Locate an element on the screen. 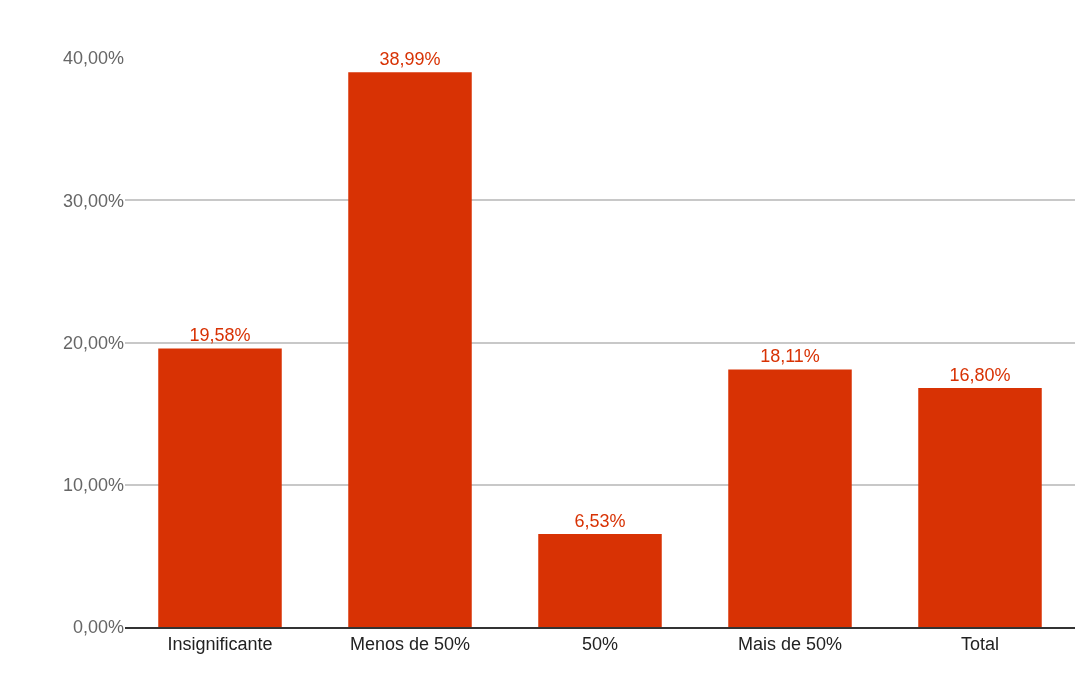  data-label: 6,53% is located at coordinates (600, 521).